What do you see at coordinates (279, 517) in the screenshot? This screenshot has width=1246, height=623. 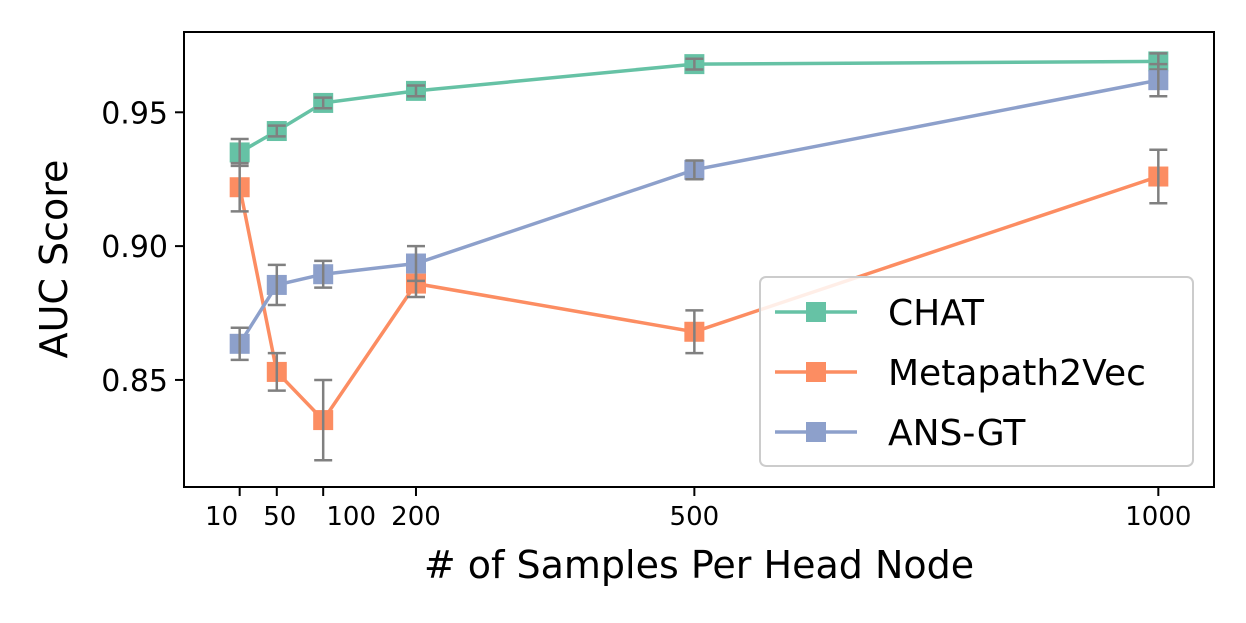 I see `x-tick-label: 50` at bounding box center [279, 517].